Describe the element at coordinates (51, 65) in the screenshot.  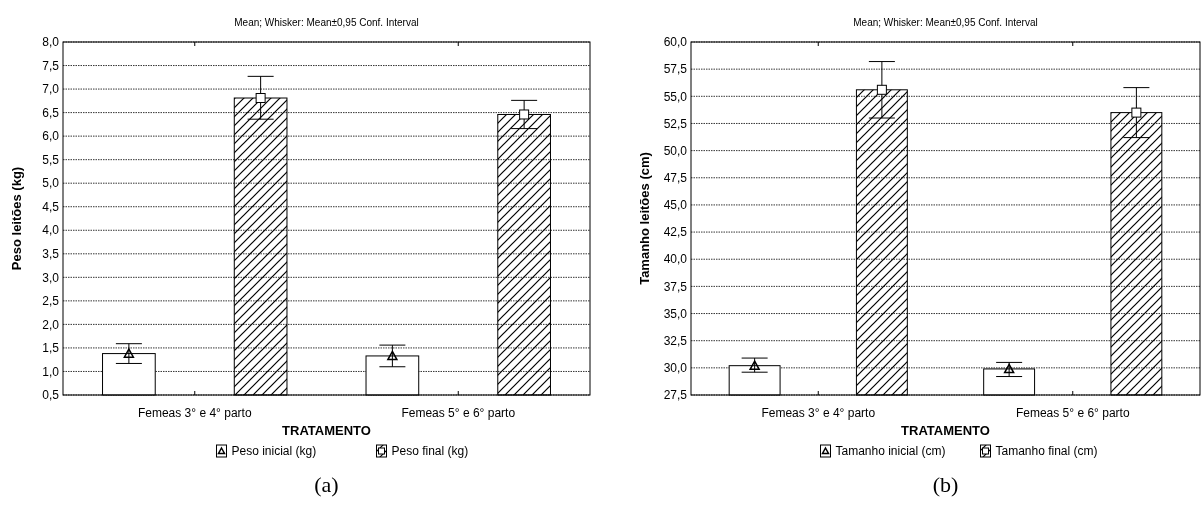
I see `y-tick-label: 7,5` at that location.